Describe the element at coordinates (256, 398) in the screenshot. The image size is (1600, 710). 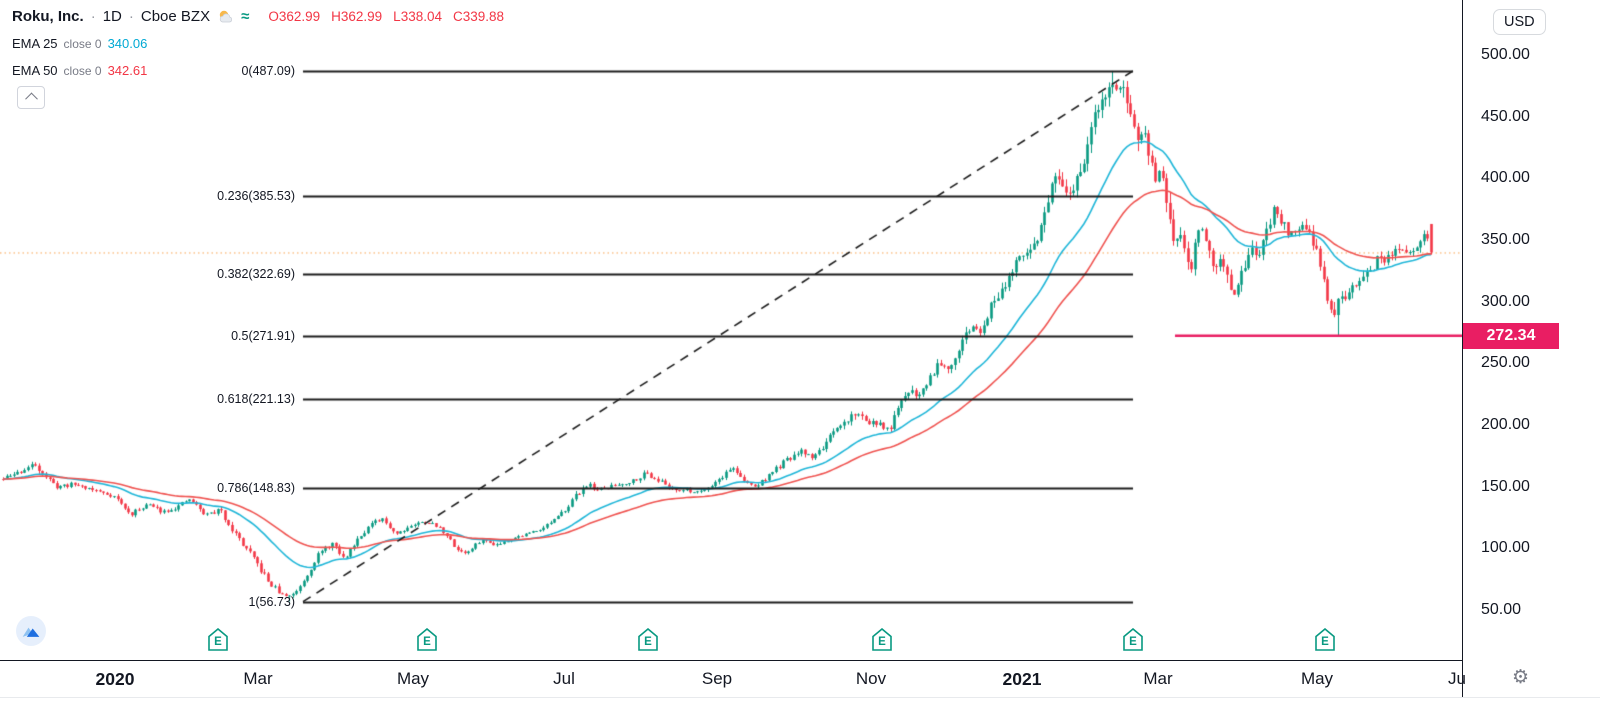
I see `fib-level-label: 0.618(221.13)` at that location.